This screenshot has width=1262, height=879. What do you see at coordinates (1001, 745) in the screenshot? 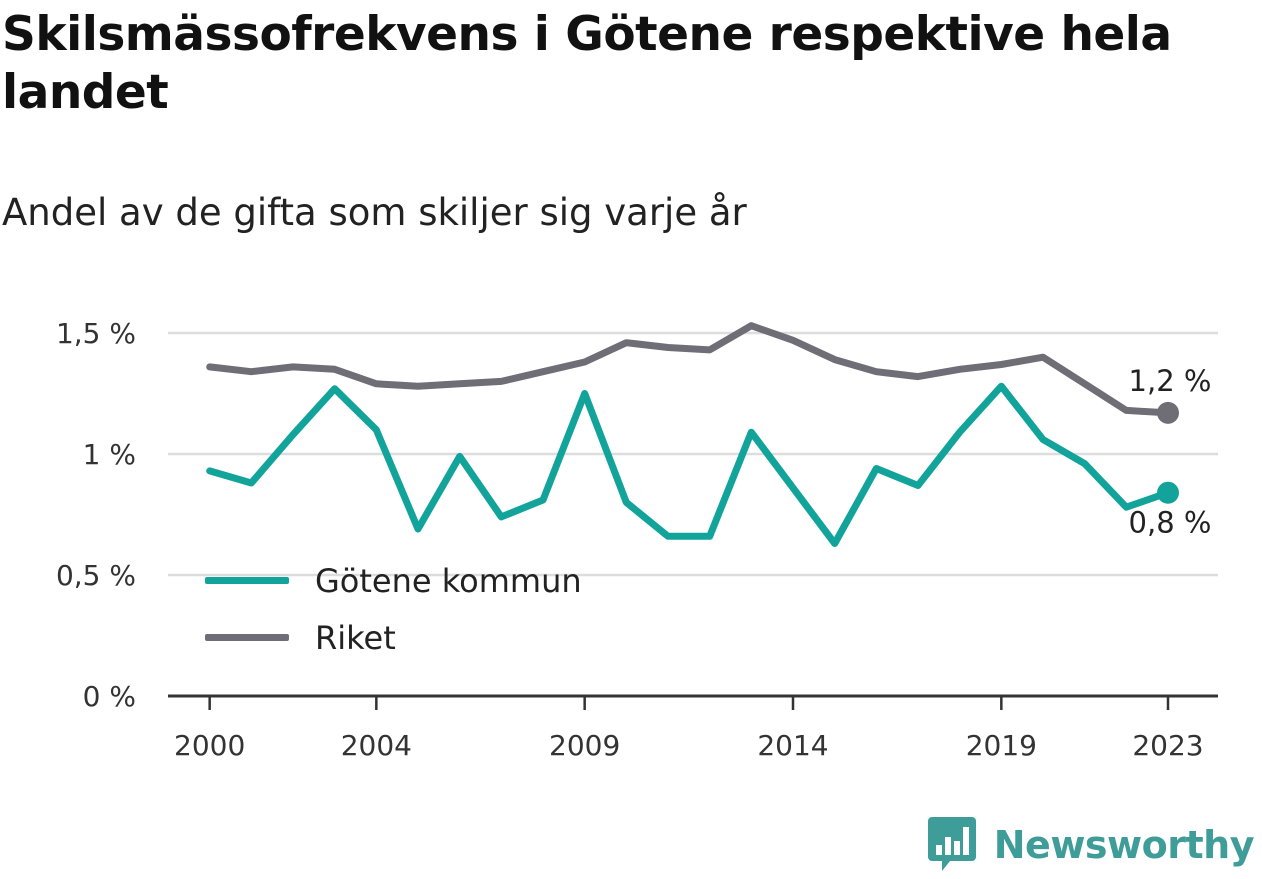
I see `x-tick-label-4: 2019` at bounding box center [1001, 745].